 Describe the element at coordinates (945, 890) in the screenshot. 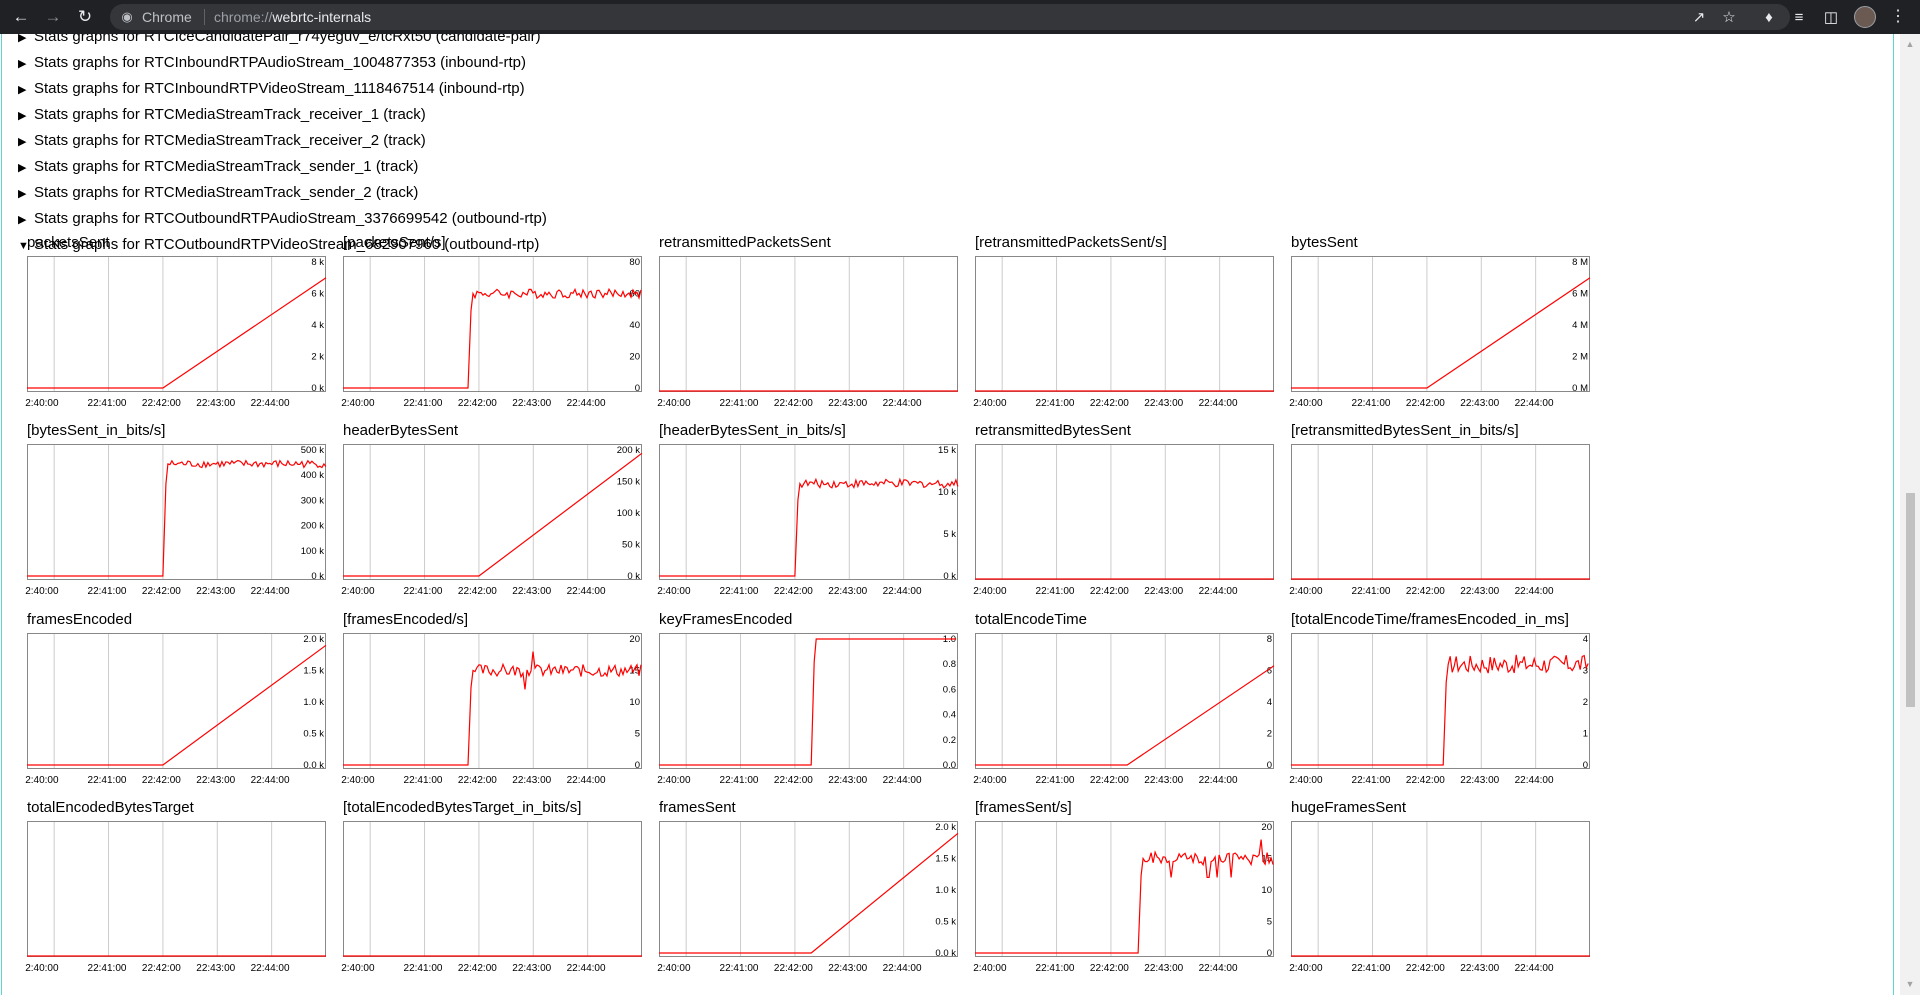

I see `y-tick-label: 1.0 k` at that location.